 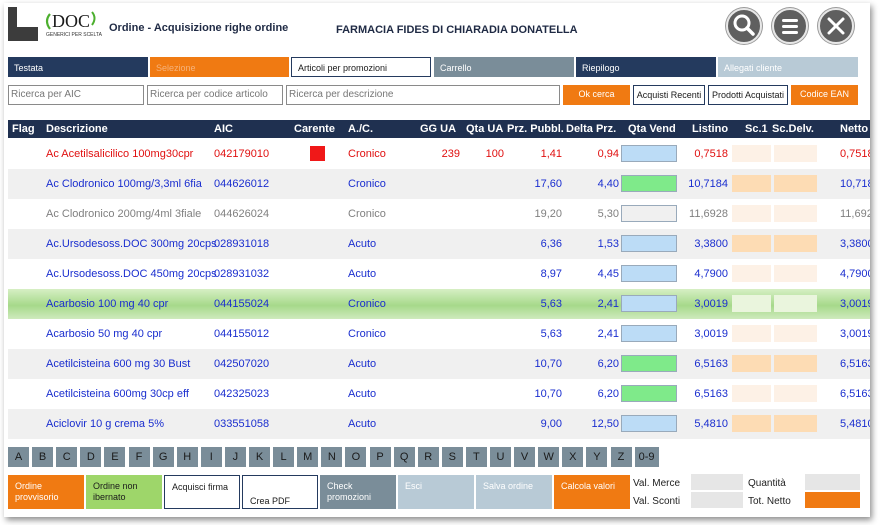 I want to click on row-listino: 10,7184, so click(x=708, y=184).